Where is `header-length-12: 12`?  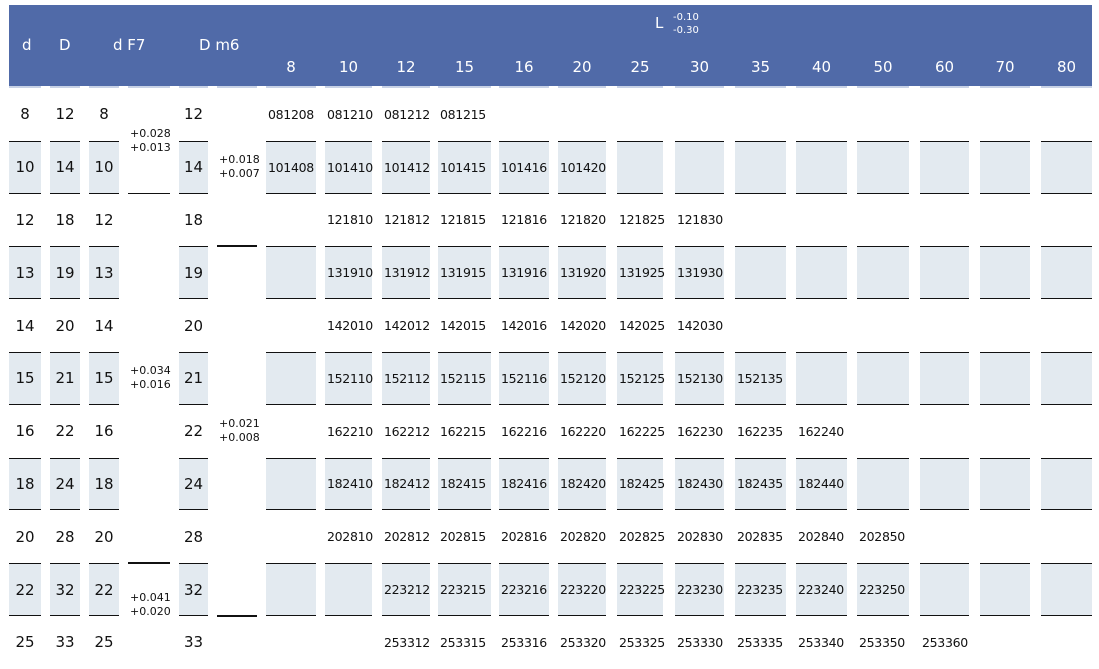
header-length-12: 12 is located at coordinates (406, 67).